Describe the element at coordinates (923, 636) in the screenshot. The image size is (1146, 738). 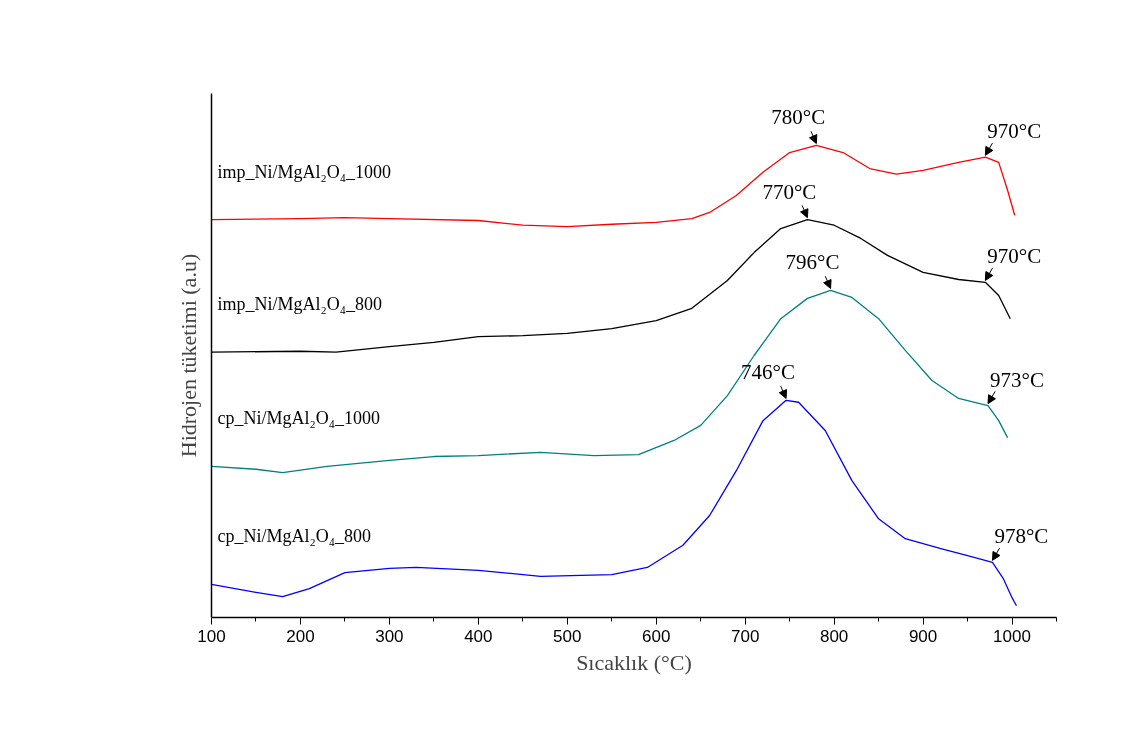
I see `x-tick-label: 900` at that location.